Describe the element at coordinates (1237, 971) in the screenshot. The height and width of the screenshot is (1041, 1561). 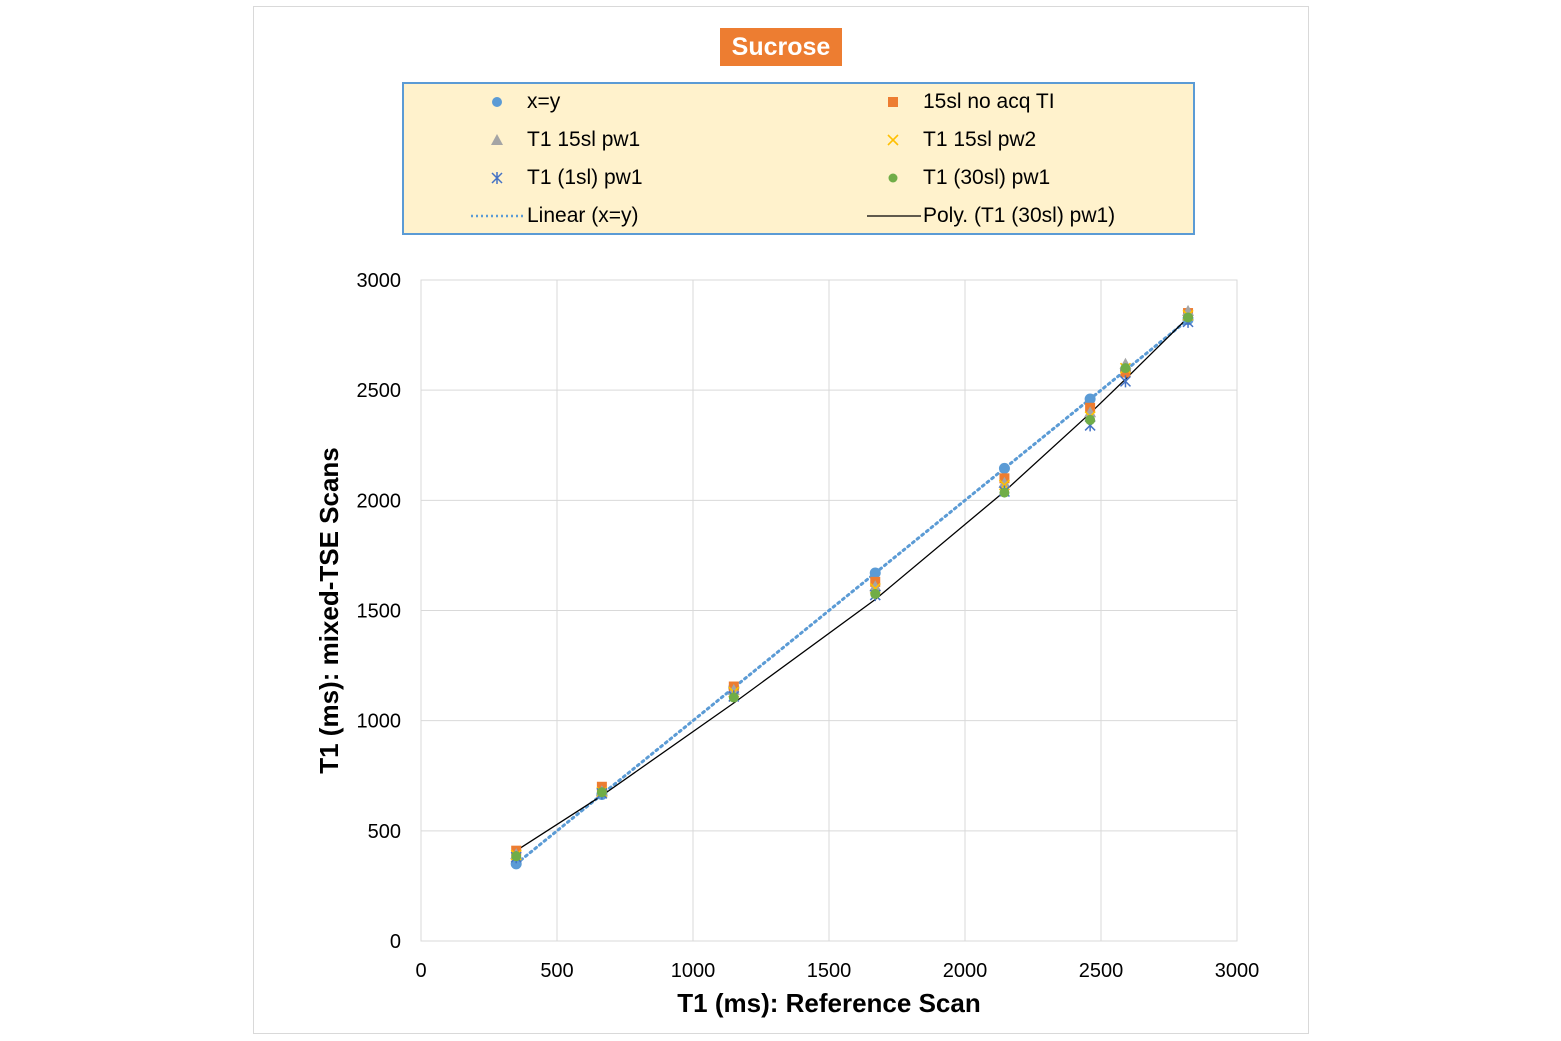
I see `x-tick-label: 3000` at that location.